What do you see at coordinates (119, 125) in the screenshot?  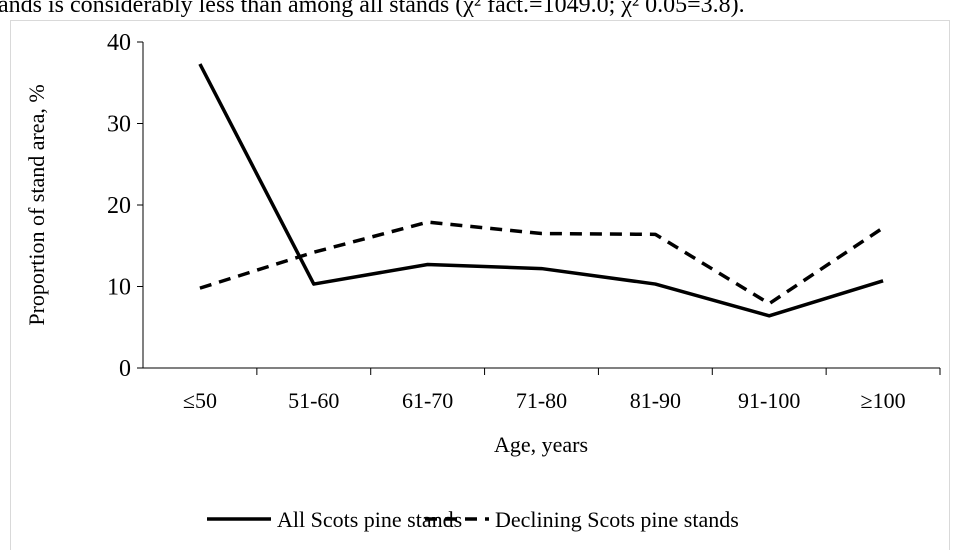 I see `y-tick-label: 30` at bounding box center [119, 125].